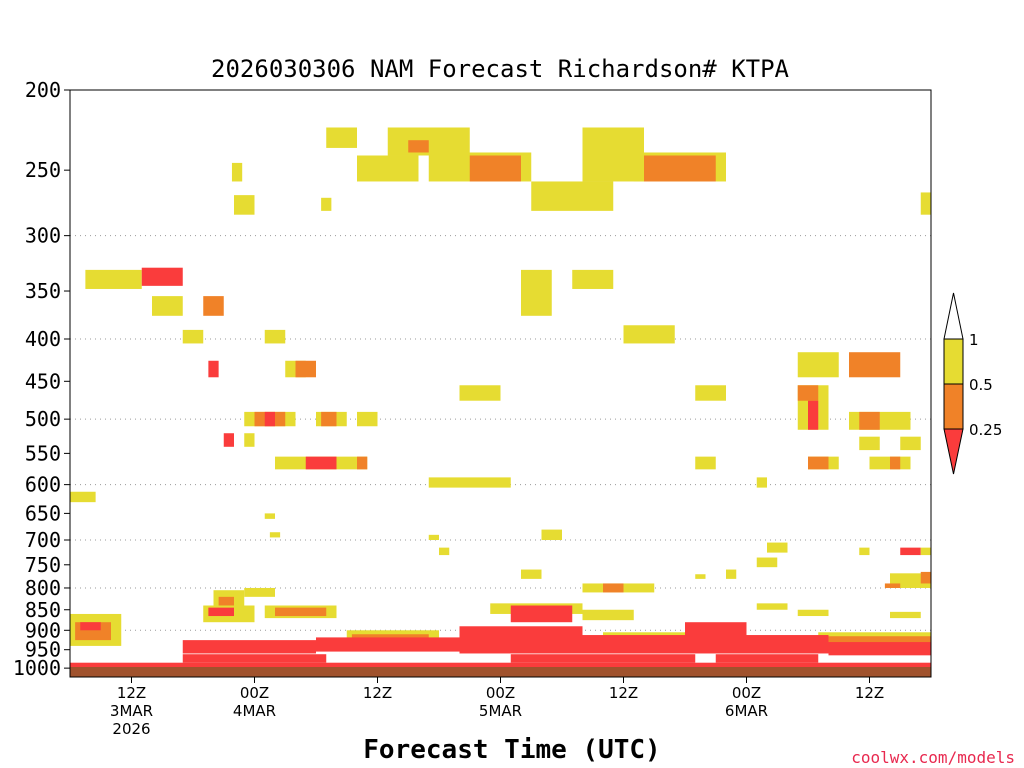 This screenshot has height=768, width=1024. Describe the element at coordinates (43, 419) in the screenshot. I see `y-tick-label-6: 500` at that location.